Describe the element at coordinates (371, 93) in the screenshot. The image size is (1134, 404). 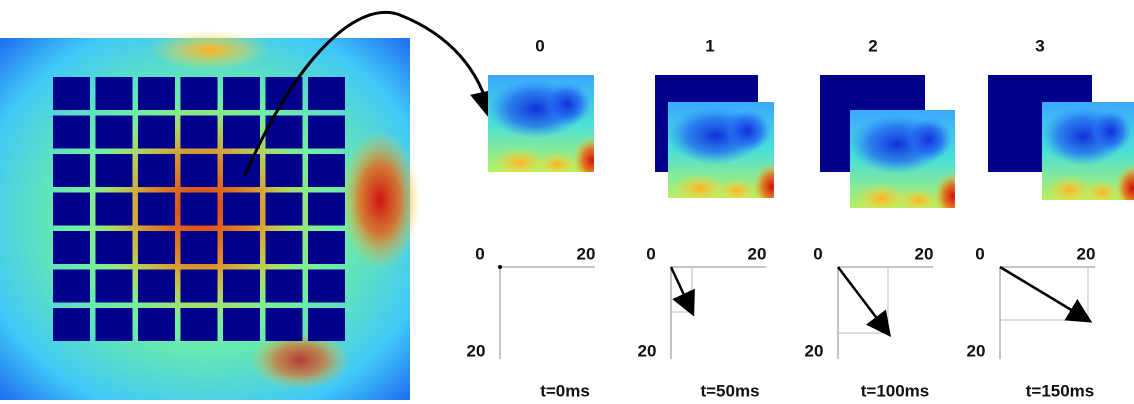
I see `mapping-arrow` at that location.